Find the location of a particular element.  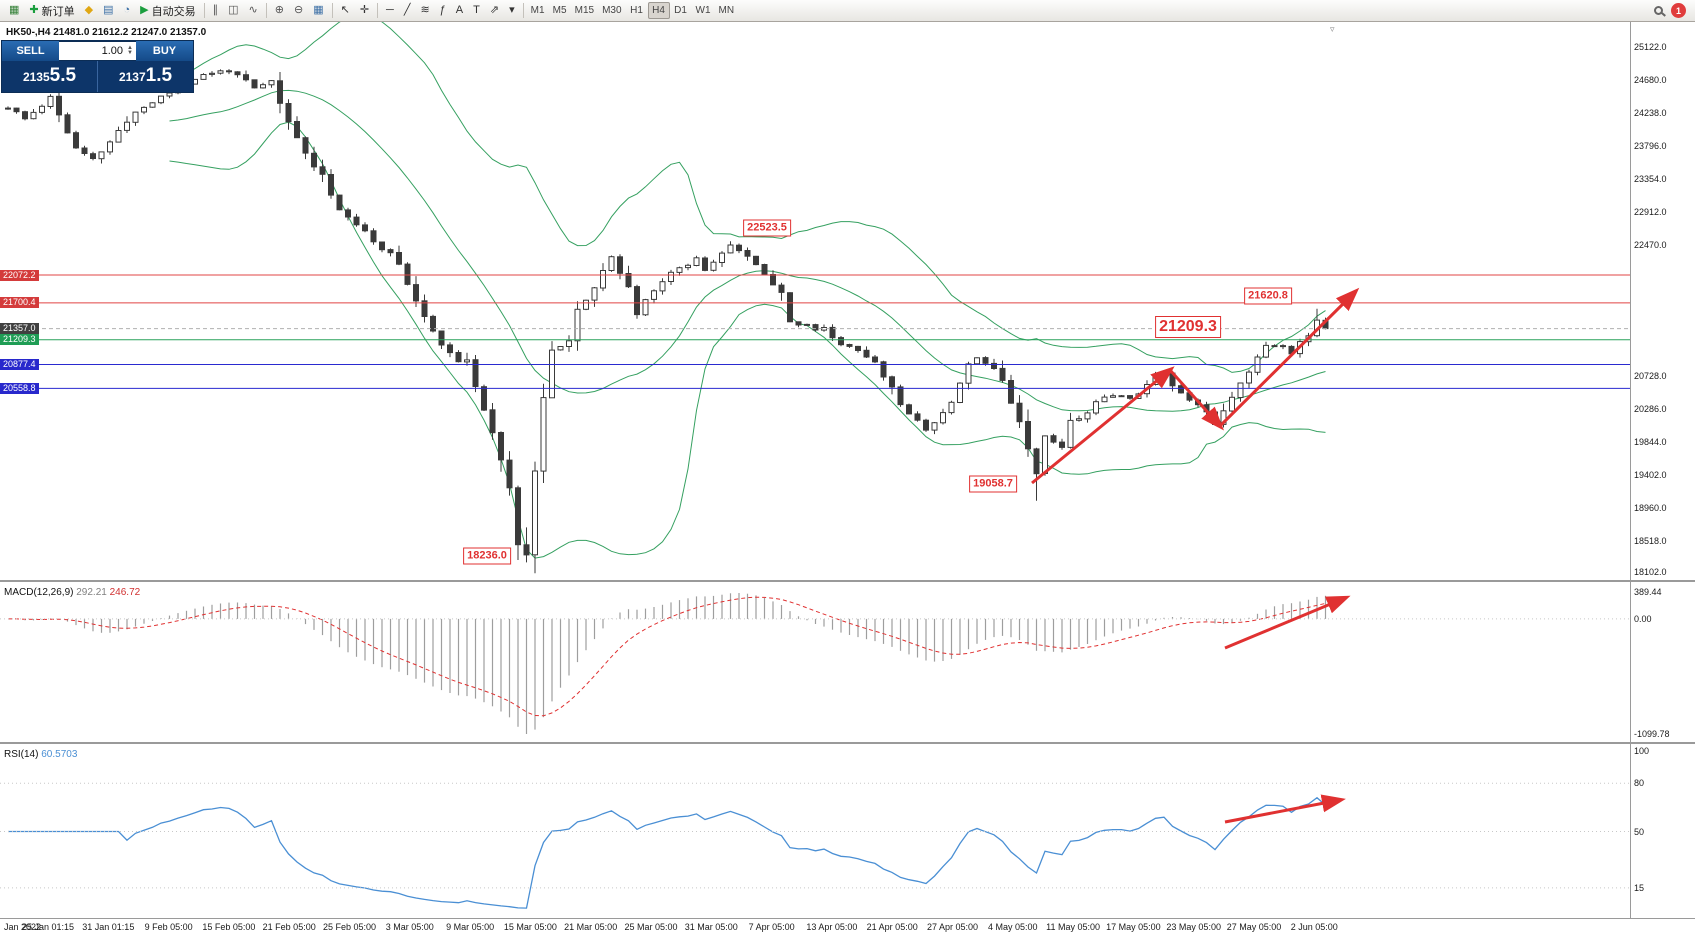

timeframe-m5: M5 is located at coordinates (559, 10).